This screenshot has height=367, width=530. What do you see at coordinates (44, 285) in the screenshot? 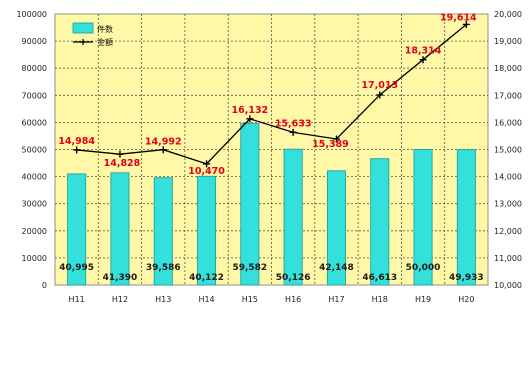
I see `y-left-tick-label: 0` at bounding box center [44, 285].